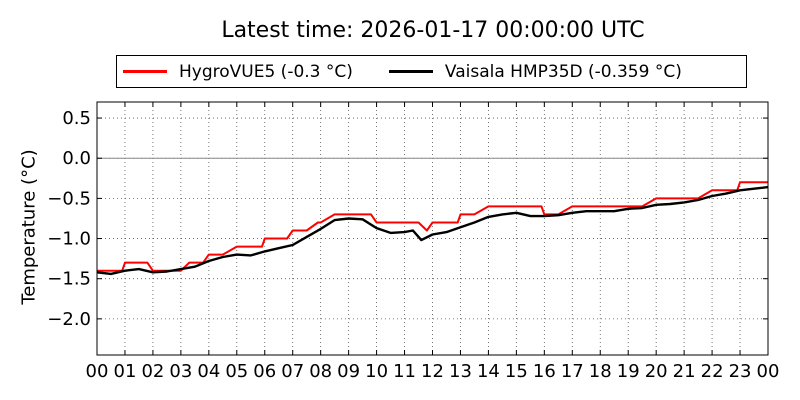 This screenshot has height=400, width=800. What do you see at coordinates (433, 30) in the screenshot?
I see `chart-title: Latest time: 2026-01-17 00:00:00 UTC` at bounding box center [433, 30].